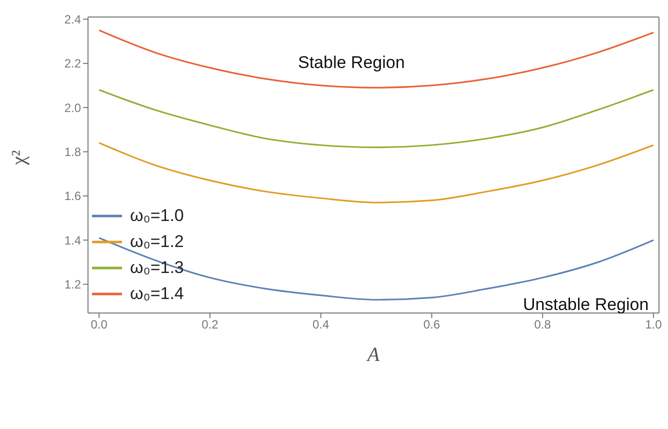 This screenshot has width=668, height=429. Describe the element at coordinates (653, 325) in the screenshot. I see `x-tick-label: 1.0` at that location.